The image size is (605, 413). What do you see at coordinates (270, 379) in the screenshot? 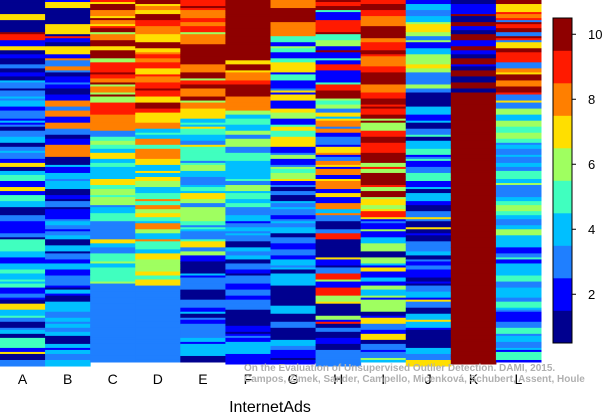
I see `column-labels: A B C D E F G H I J K L` at bounding box center [270, 379].